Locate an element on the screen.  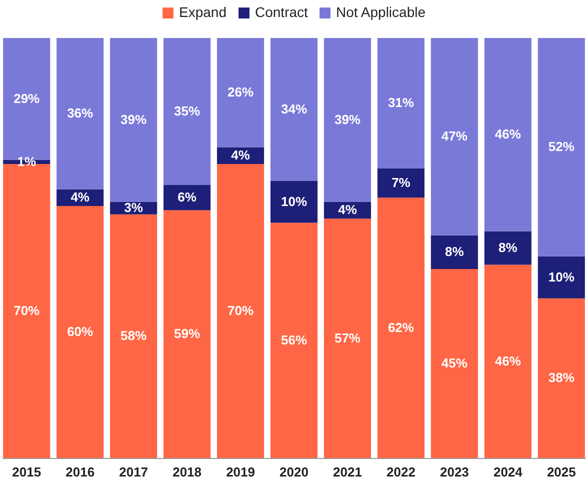
x-tick-label: 2021 is located at coordinates (347, 472).